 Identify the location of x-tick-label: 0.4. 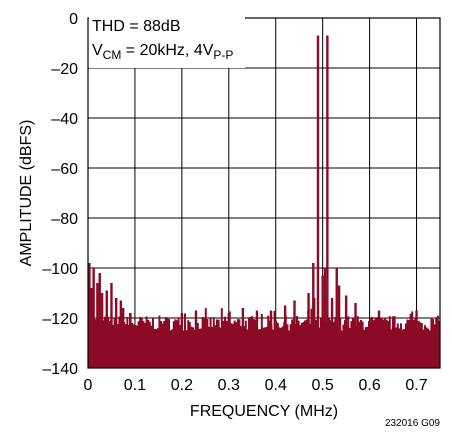
(276, 385).